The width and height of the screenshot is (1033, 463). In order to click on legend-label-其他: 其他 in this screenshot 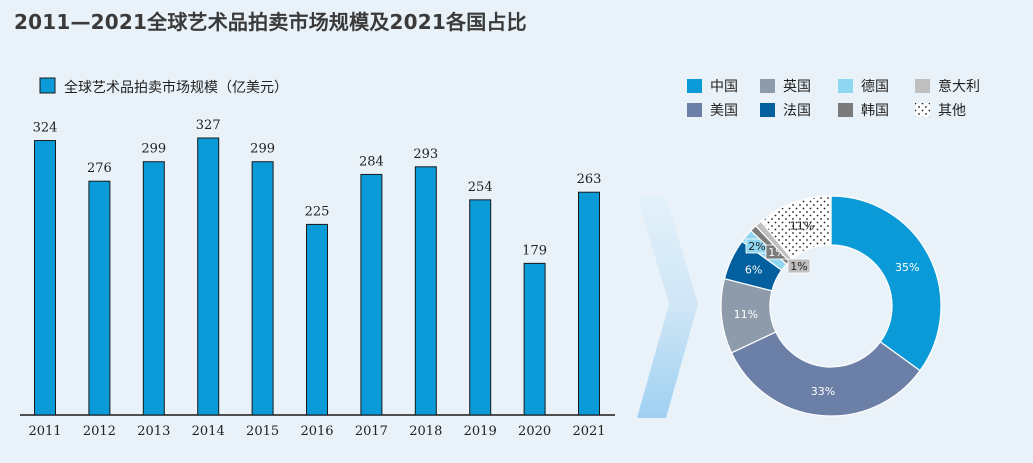, I will do `click(952, 111)`.